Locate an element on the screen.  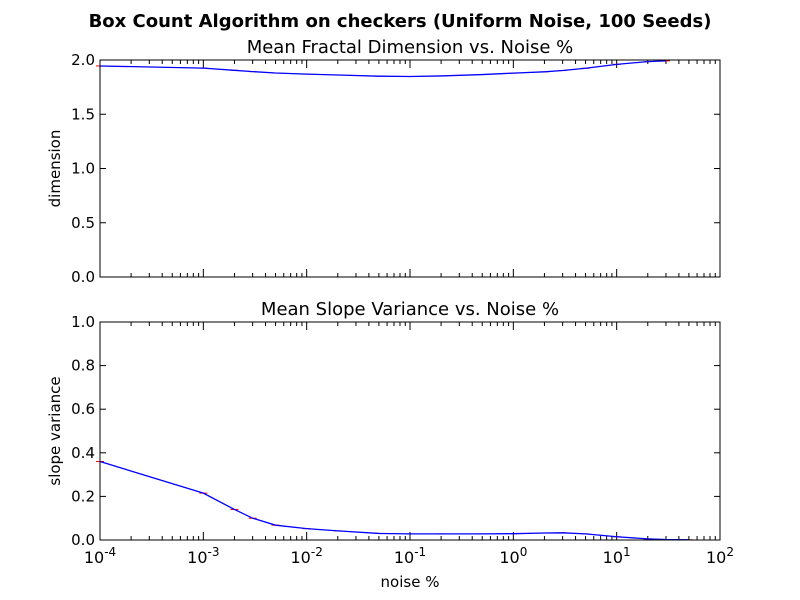
slope-variance-xlabel: noise % is located at coordinates (410, 582).